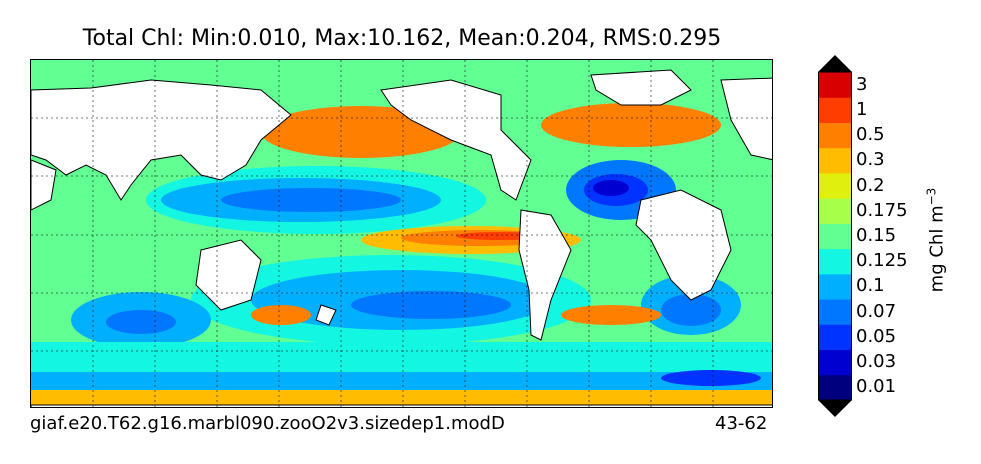 This screenshot has width=981, height=464. I want to click on colorbar-unit-label: mg Chl m−3, so click(936, 240).